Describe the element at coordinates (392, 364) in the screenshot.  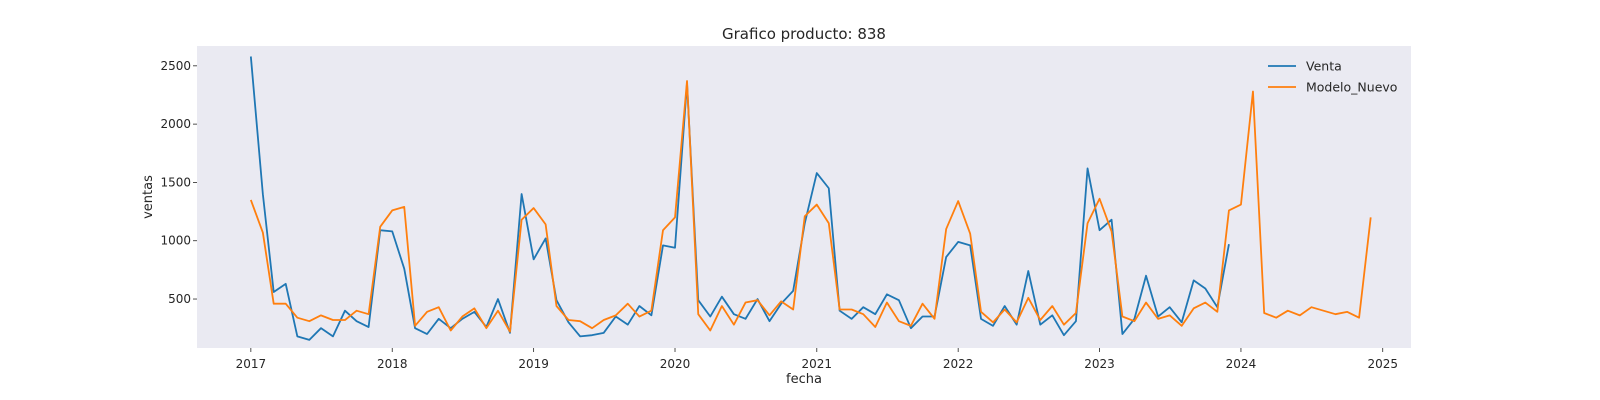
I see `x-tick-label: 2018` at that location.